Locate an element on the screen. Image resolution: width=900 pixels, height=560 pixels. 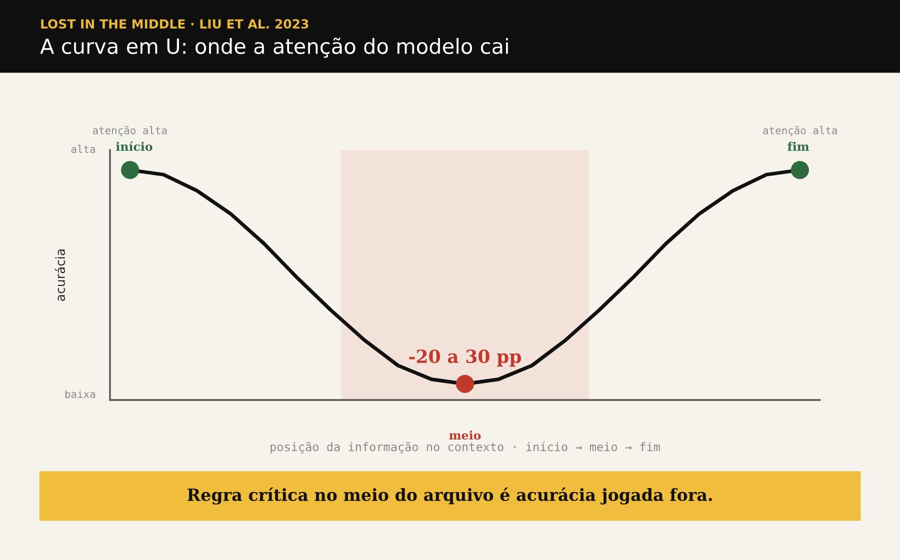
chart-subtitle: LOST IN THE MIDDLE · LIU ET AL. 2023 is located at coordinates (174, 24).